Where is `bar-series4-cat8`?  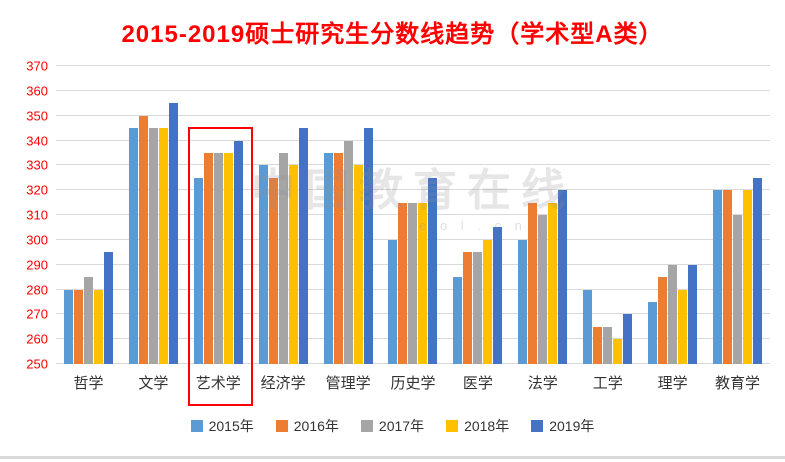 bar-series4-cat8 is located at coordinates (628, 339).